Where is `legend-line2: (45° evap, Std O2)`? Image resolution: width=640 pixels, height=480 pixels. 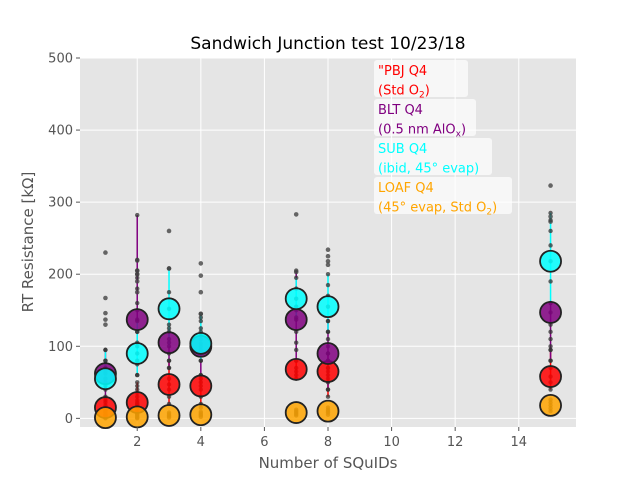 legend-line2: (45° evap, Std O2) is located at coordinates (437, 209).